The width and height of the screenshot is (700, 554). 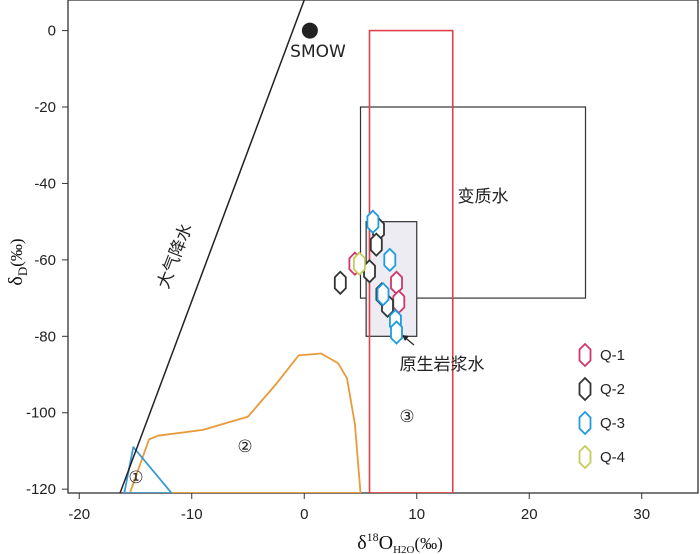 What do you see at coordinates (41, 413) in the screenshot?
I see `y-tick-label: -100` at bounding box center [41, 413].